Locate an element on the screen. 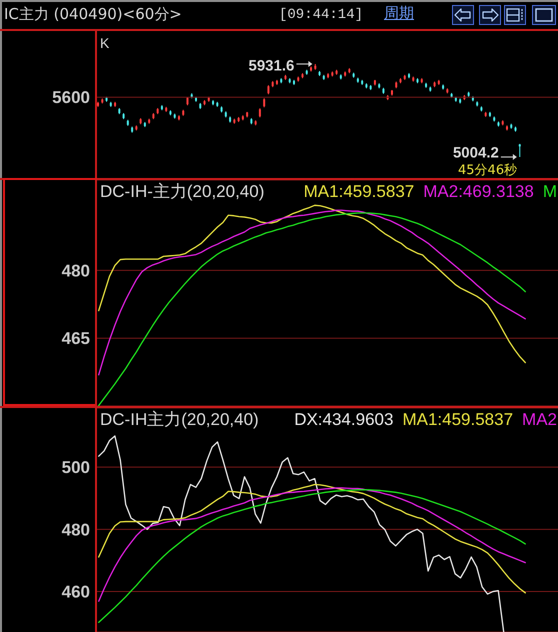 The height and width of the screenshot is (632, 558). text: 周期 is located at coordinates (399, 13).